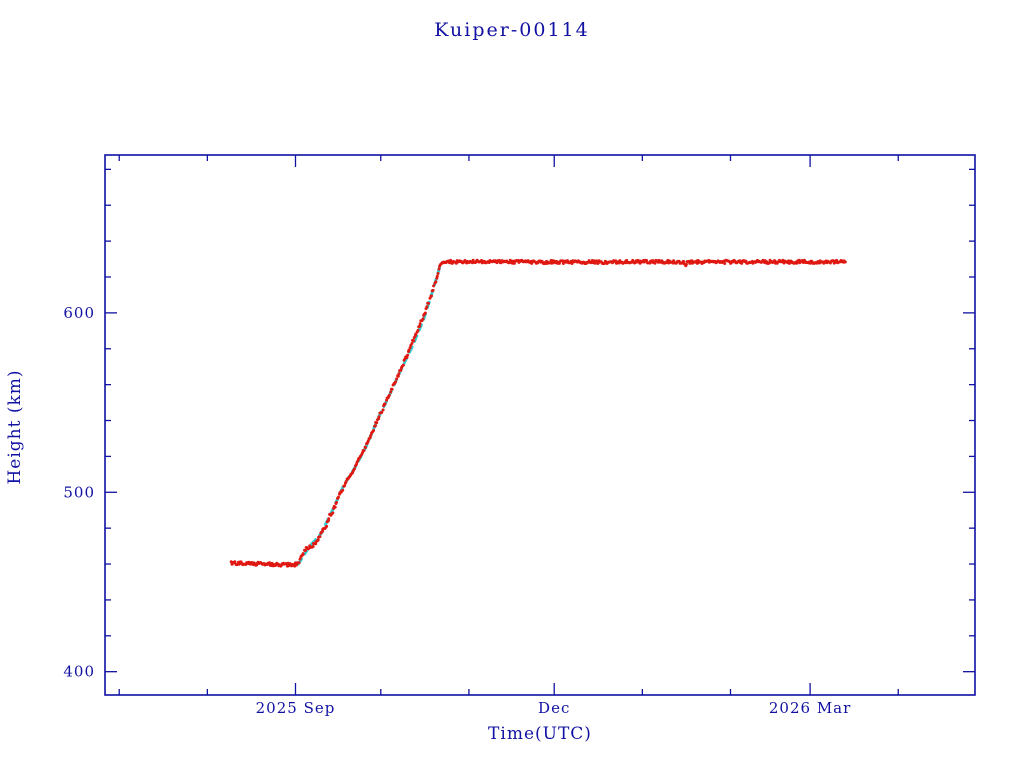  I want to click on x-tick-label: 2026 Mar, so click(810, 708).